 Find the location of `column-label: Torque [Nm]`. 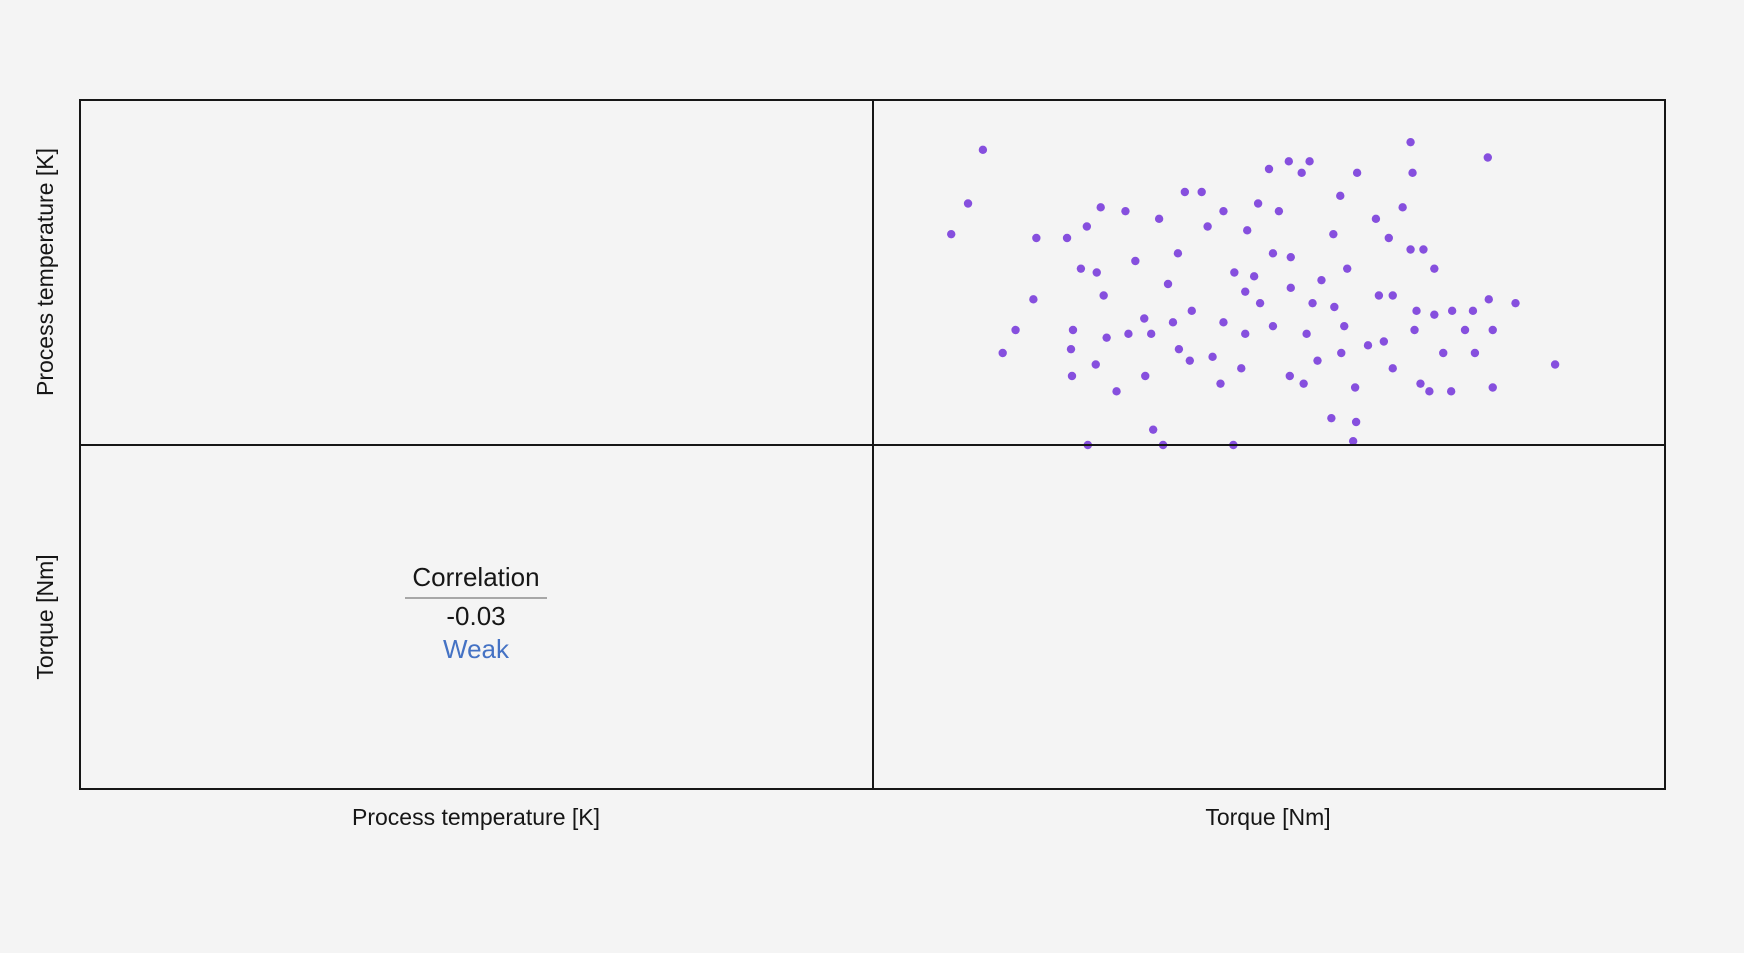

column-label: Torque [Nm] is located at coordinates (1267, 817).